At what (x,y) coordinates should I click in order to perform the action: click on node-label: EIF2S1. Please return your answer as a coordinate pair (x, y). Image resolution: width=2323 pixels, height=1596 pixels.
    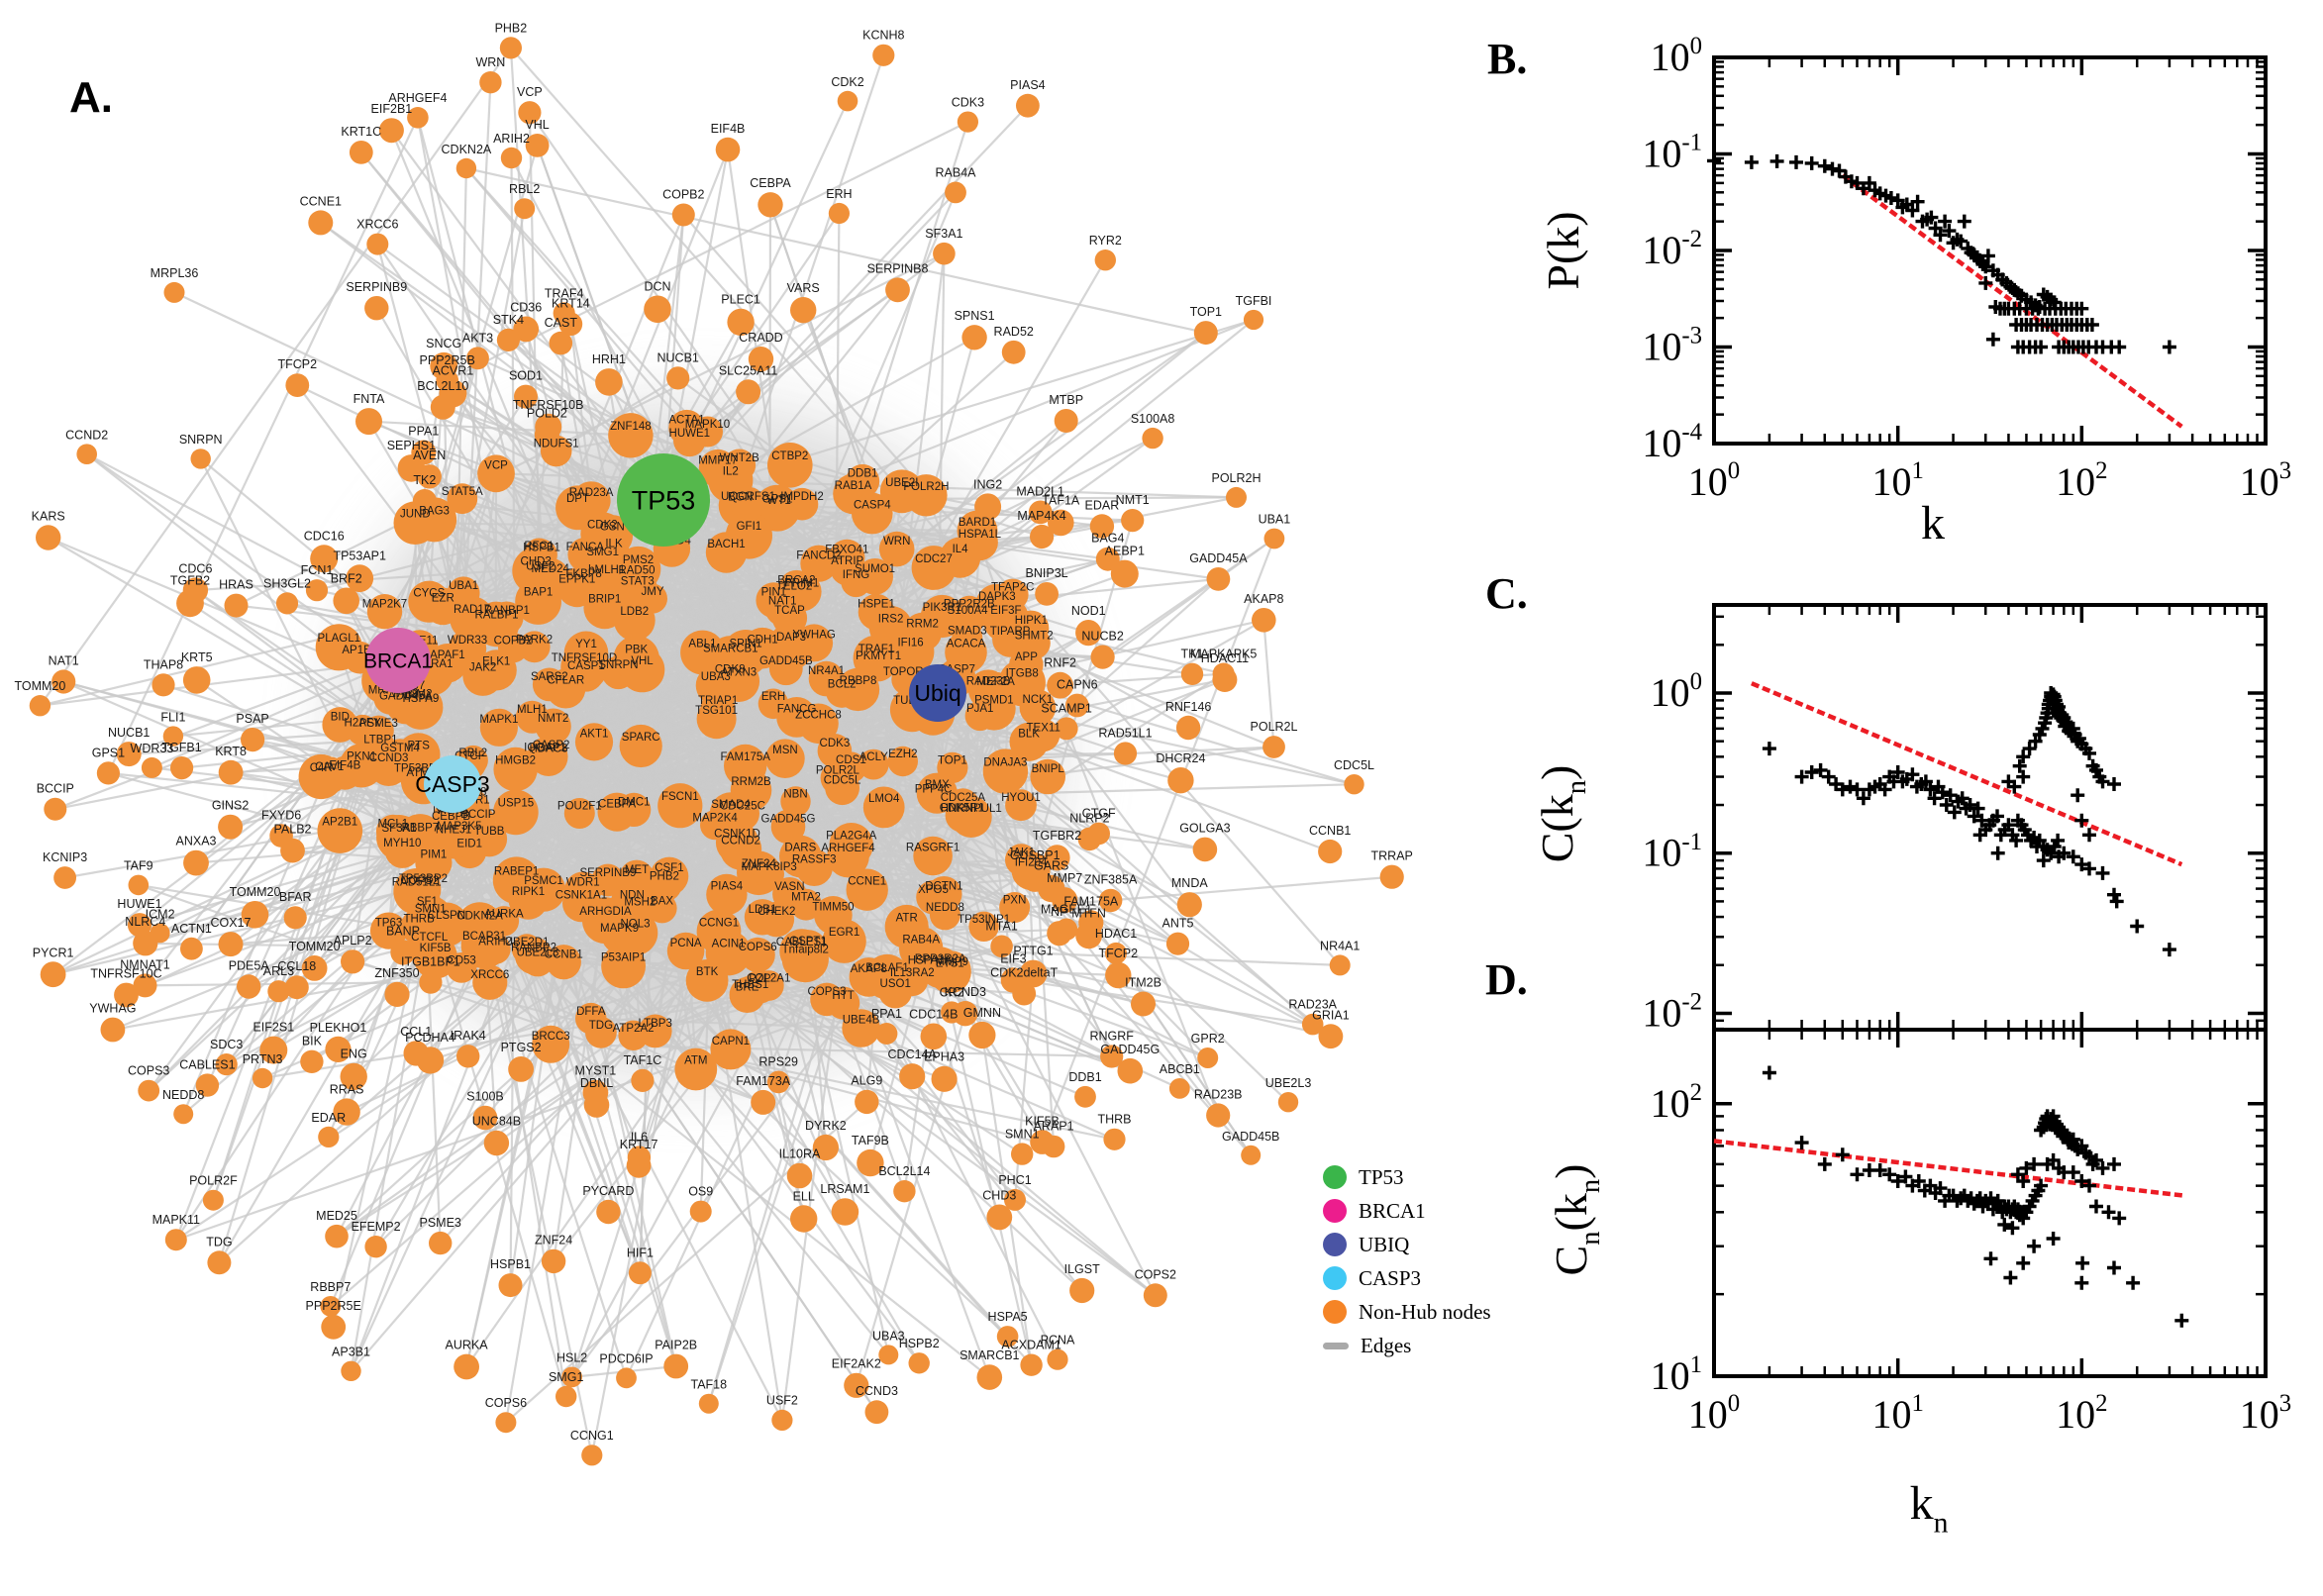
    Looking at the image, I should click on (273, 1028).